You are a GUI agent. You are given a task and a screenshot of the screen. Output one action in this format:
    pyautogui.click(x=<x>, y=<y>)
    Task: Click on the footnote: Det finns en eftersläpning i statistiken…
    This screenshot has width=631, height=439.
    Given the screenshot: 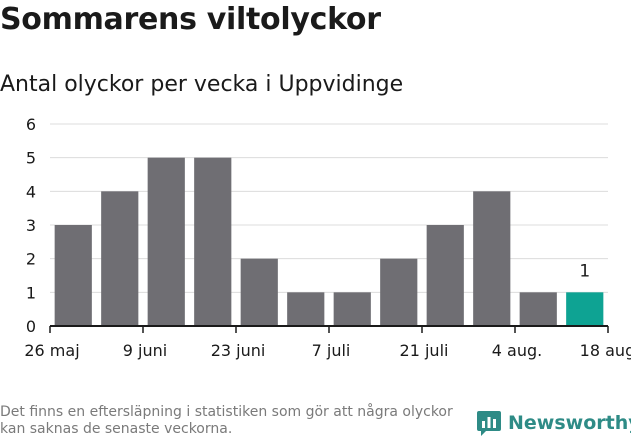 What is the action you would take?
    pyautogui.click(x=226, y=420)
    